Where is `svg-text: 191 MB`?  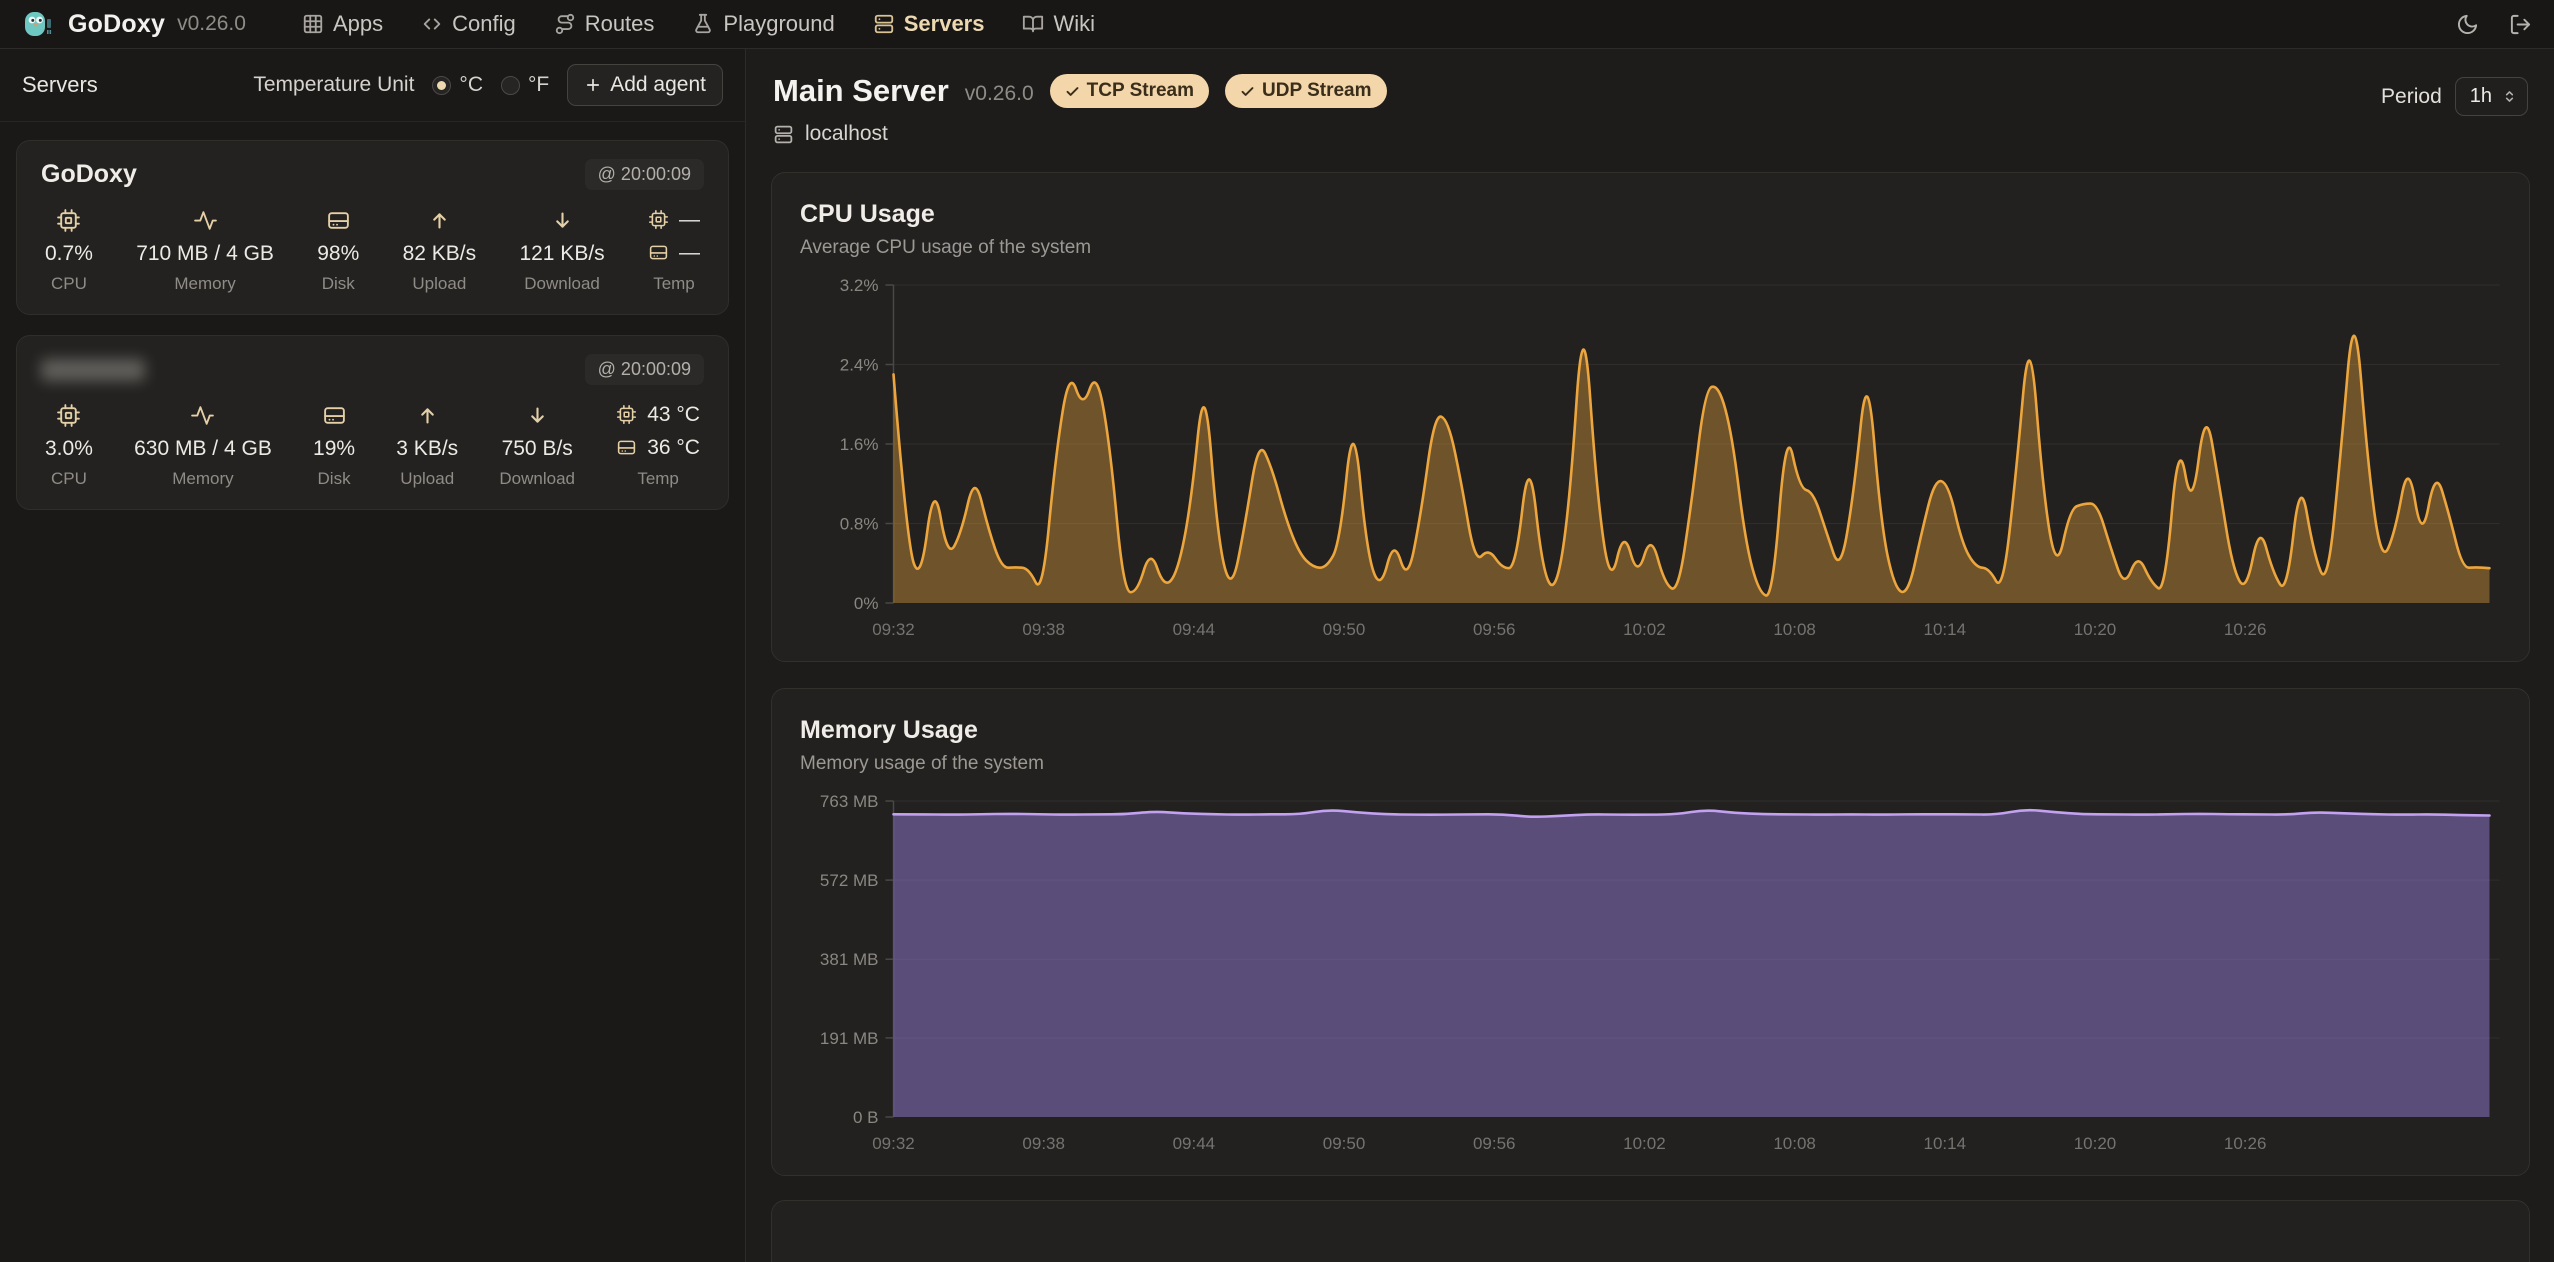
svg-text: 191 MB is located at coordinates (849, 1038).